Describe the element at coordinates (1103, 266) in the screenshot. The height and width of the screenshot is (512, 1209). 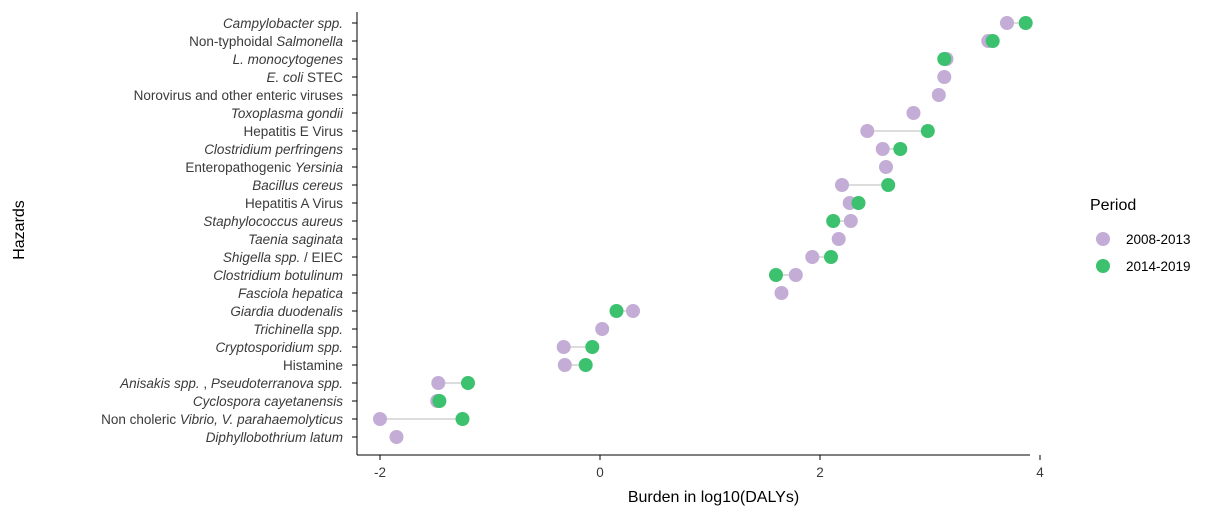
I see `legend-swatch` at that location.